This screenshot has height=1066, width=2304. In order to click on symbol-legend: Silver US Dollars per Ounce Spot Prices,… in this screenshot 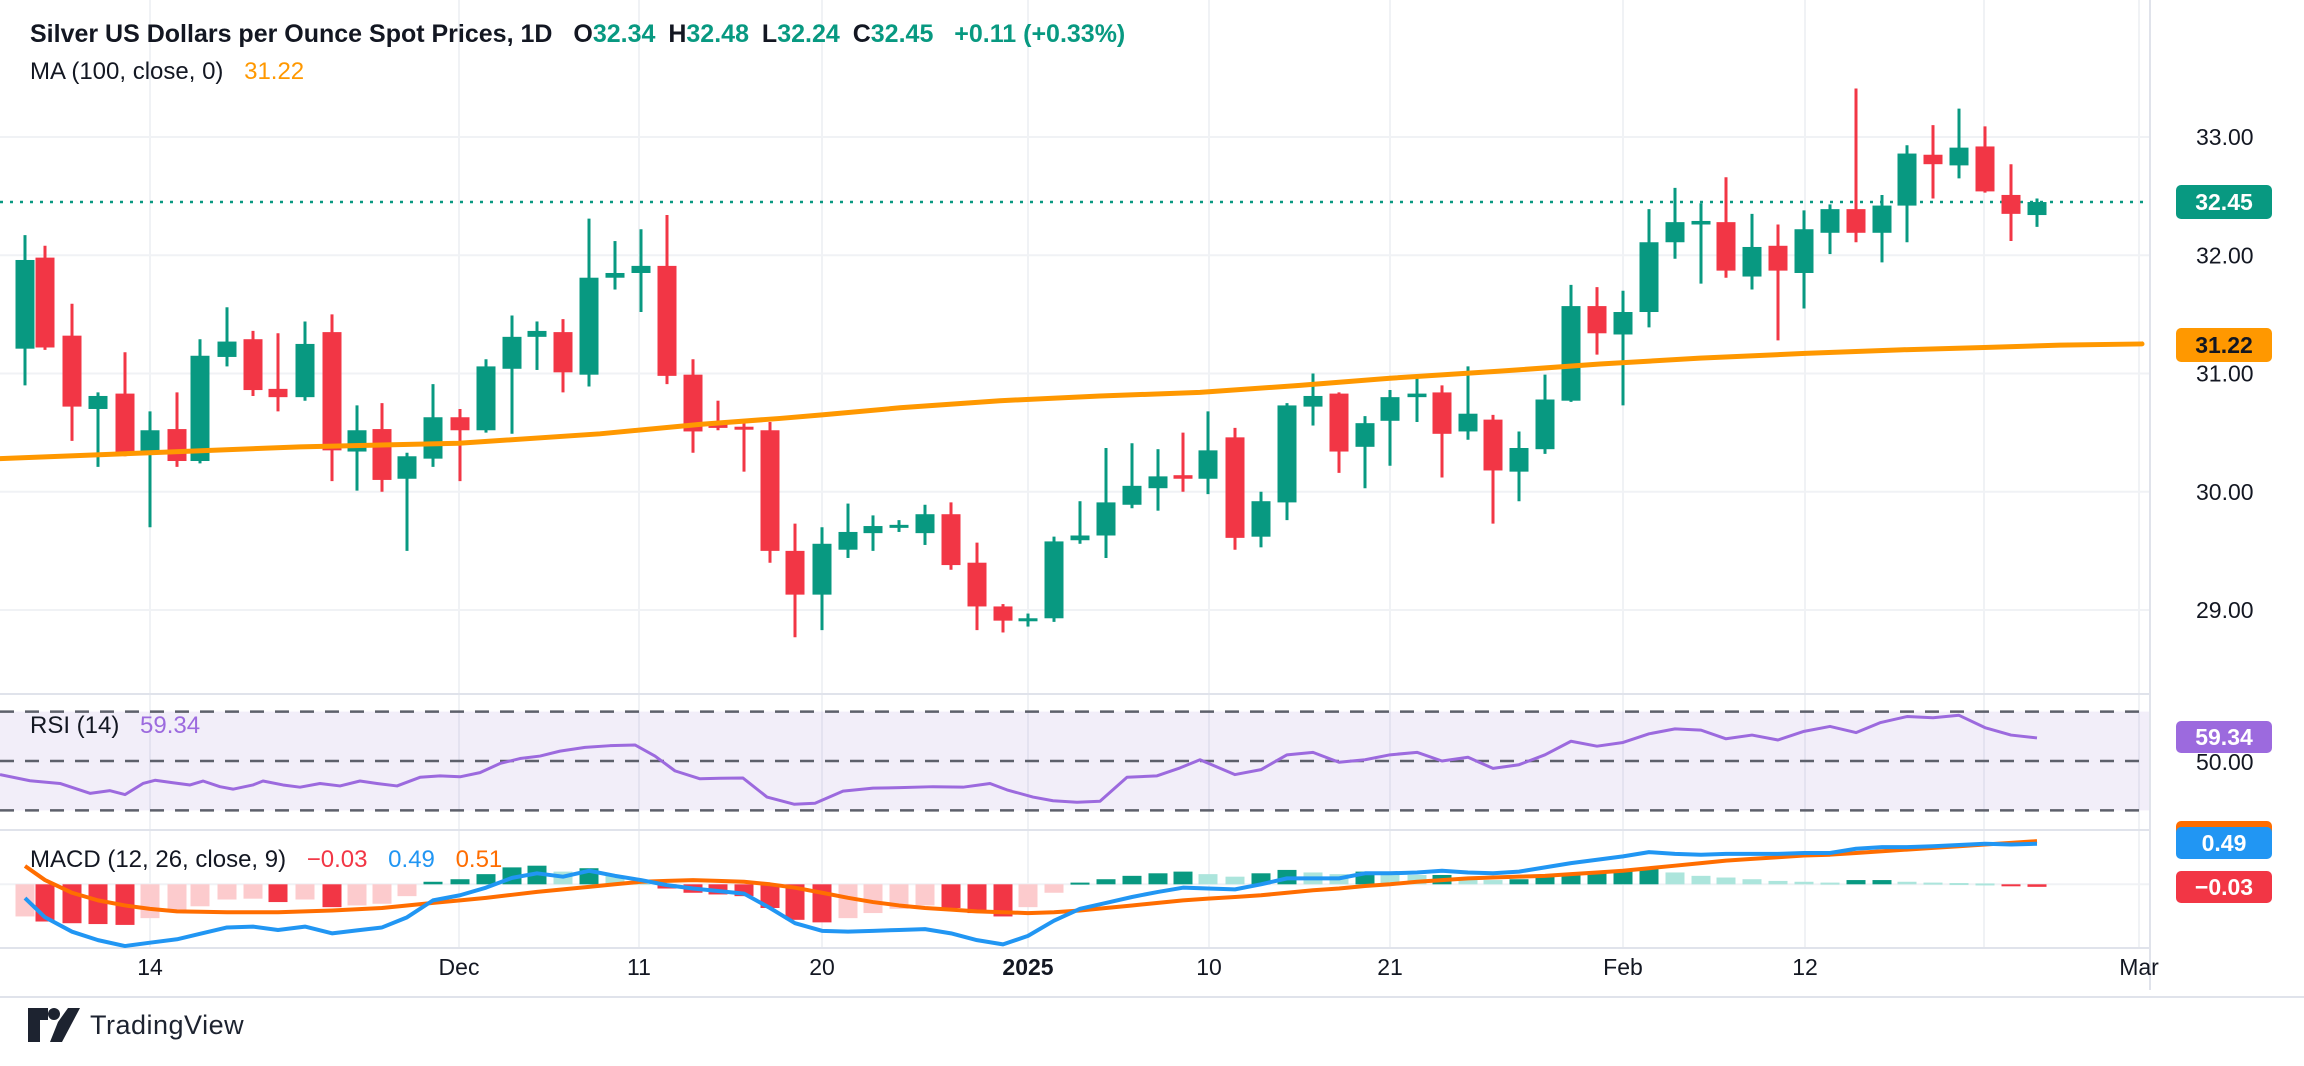, I will do `click(577, 34)`.